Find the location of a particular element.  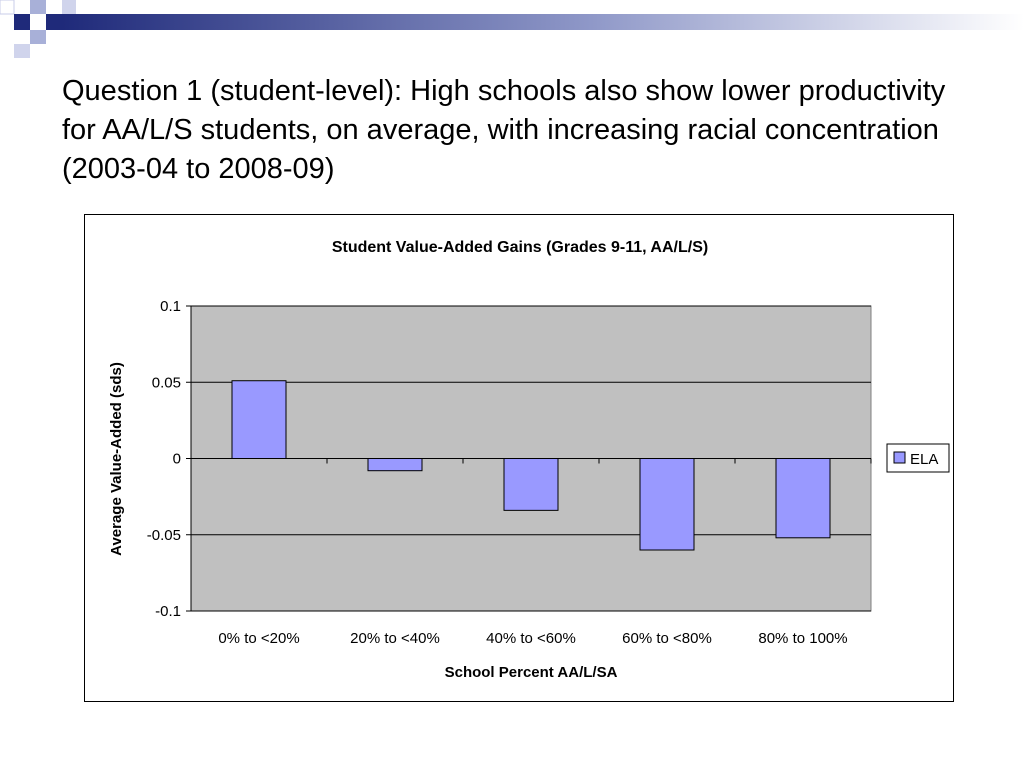

y-tick-label: 0.05 is located at coordinates (166, 382).